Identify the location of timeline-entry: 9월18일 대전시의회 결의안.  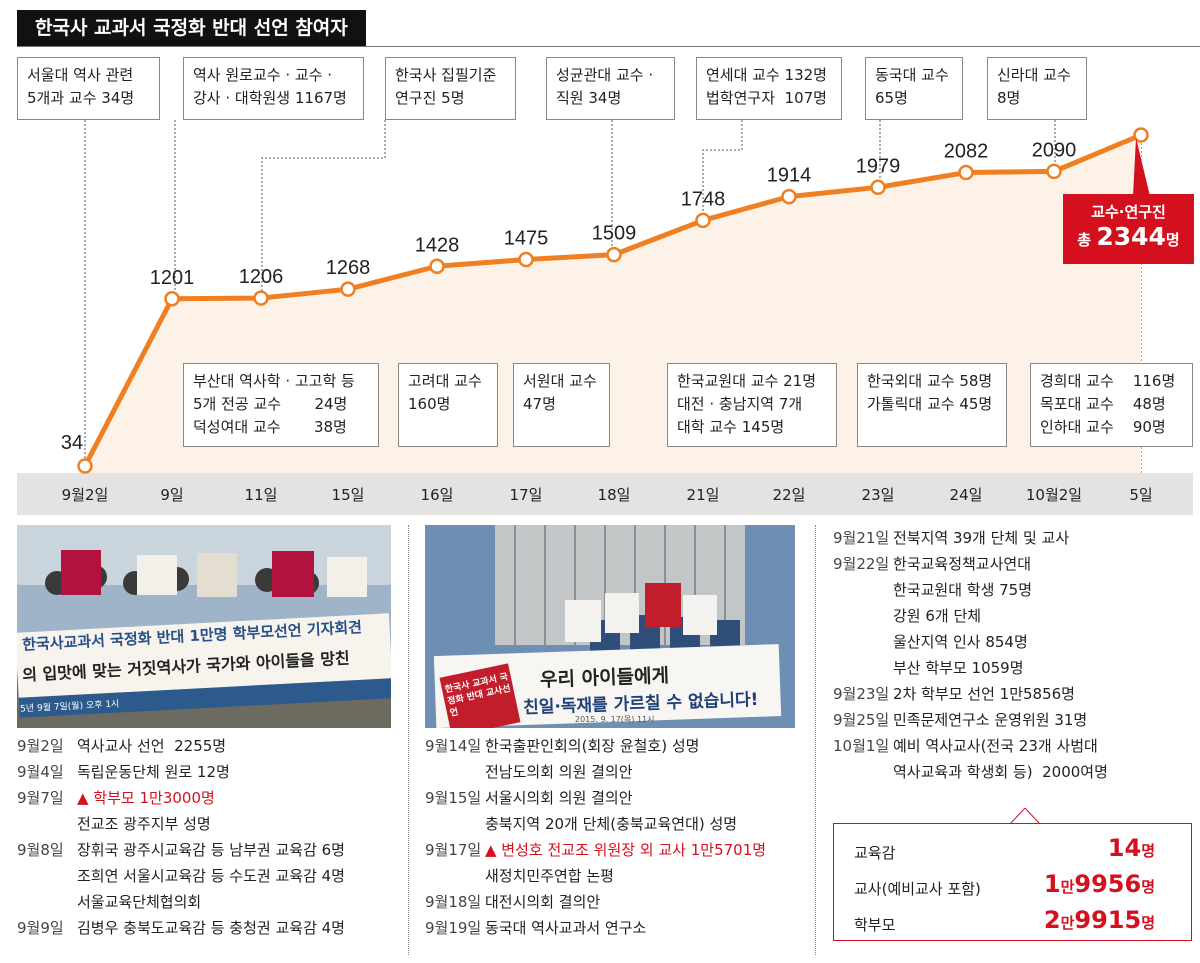
(615, 902).